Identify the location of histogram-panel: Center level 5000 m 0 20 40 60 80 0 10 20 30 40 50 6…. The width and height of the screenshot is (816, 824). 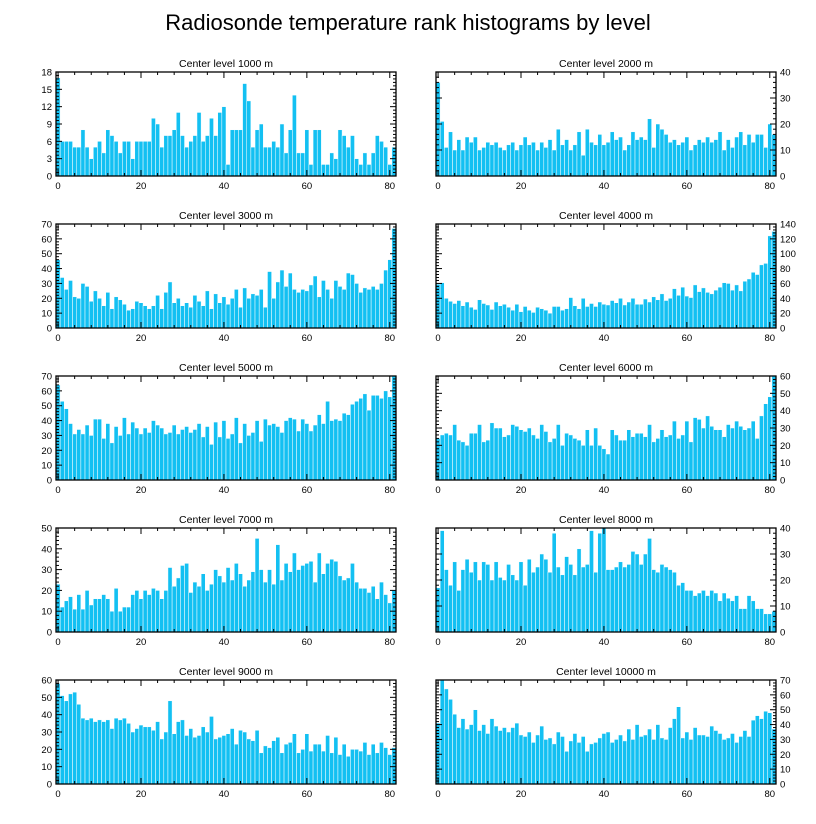
(219, 429).